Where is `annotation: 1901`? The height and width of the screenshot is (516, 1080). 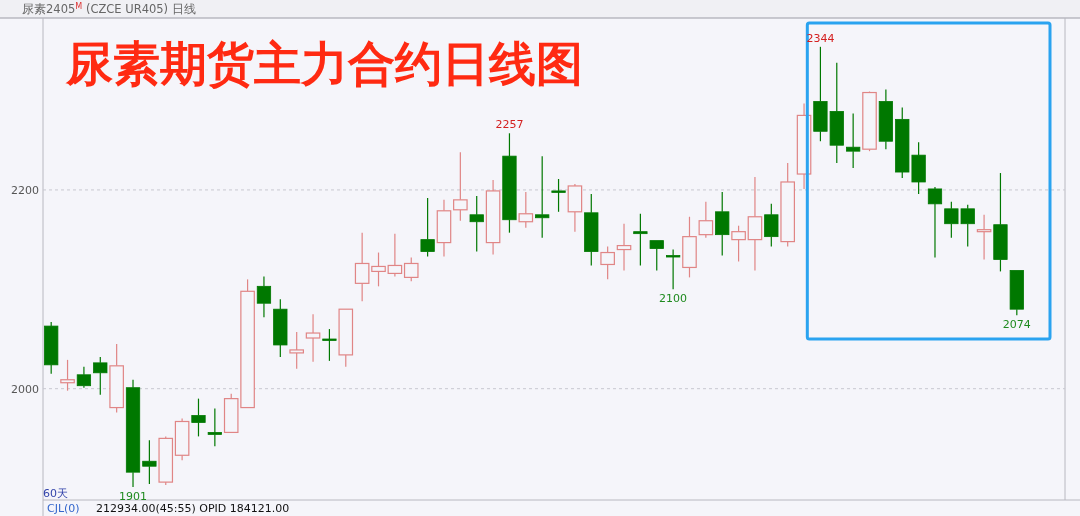
annotation: 1901 is located at coordinates (133, 497).